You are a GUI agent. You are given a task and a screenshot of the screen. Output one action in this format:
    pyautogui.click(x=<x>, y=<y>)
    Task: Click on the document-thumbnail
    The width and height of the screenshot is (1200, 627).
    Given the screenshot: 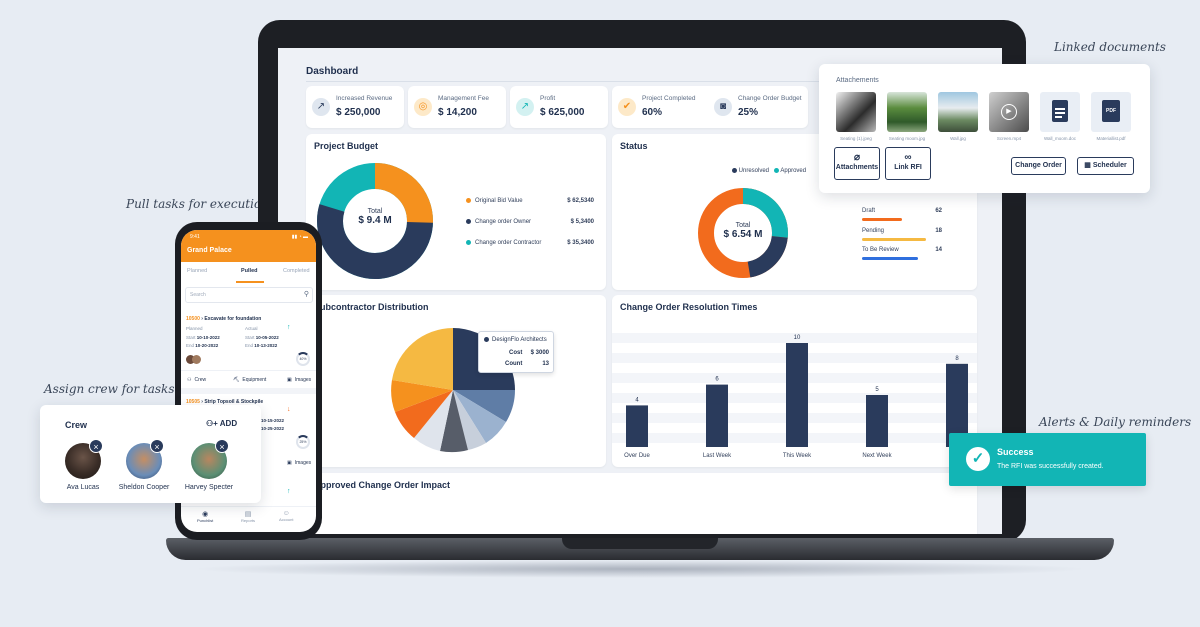 What is the action you would take?
    pyautogui.click(x=1060, y=112)
    